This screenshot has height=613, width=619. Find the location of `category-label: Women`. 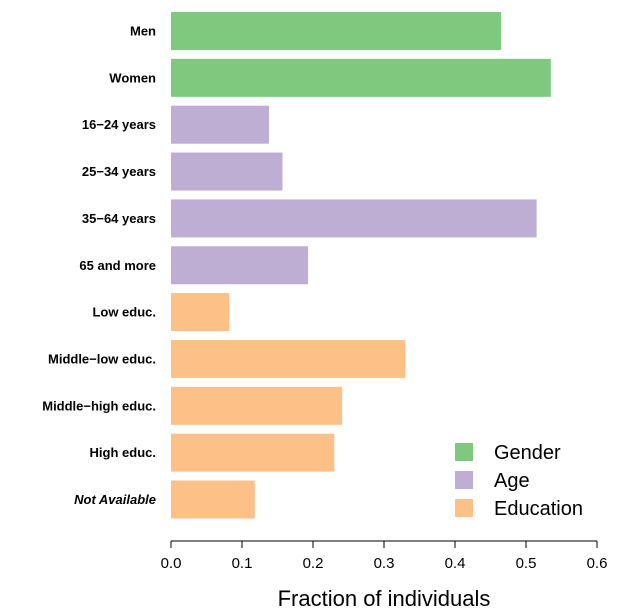

category-label: Women is located at coordinates (132, 77).